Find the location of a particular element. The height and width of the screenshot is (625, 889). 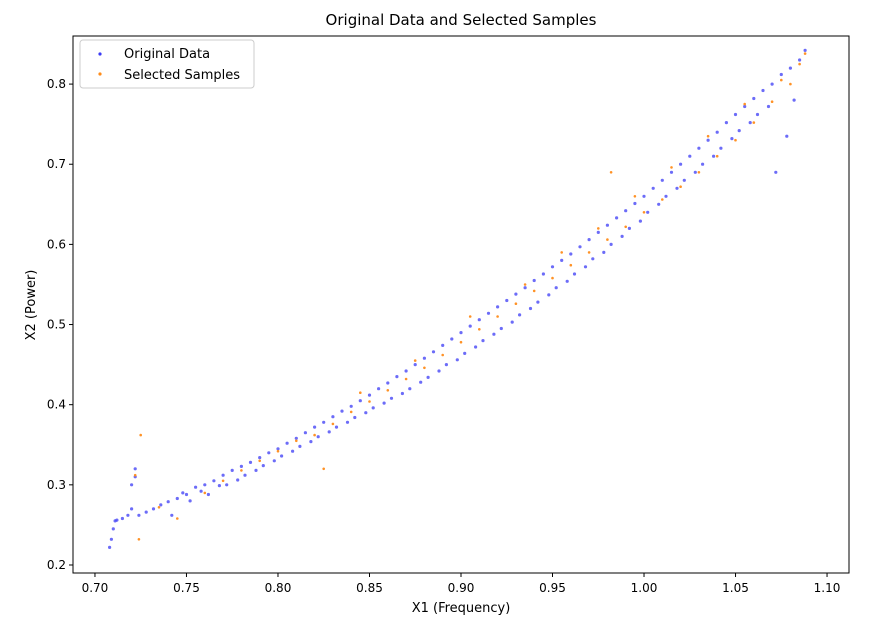

x-axis-ticks: 0.70 0.75 0.80 0.85 0.90 0.95 1.00 1.05 1.10 is located at coordinates (461, 584).